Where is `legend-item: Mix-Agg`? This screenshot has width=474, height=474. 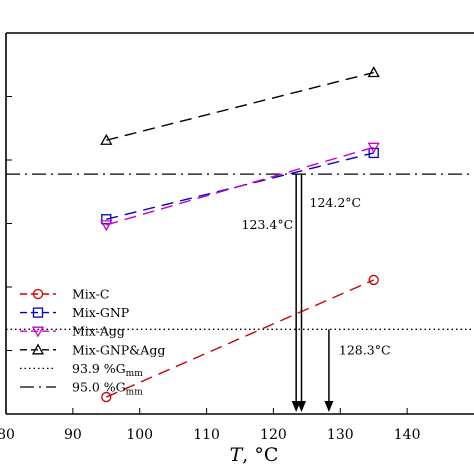
legend-item: Mix-Agg is located at coordinates (72, 331).